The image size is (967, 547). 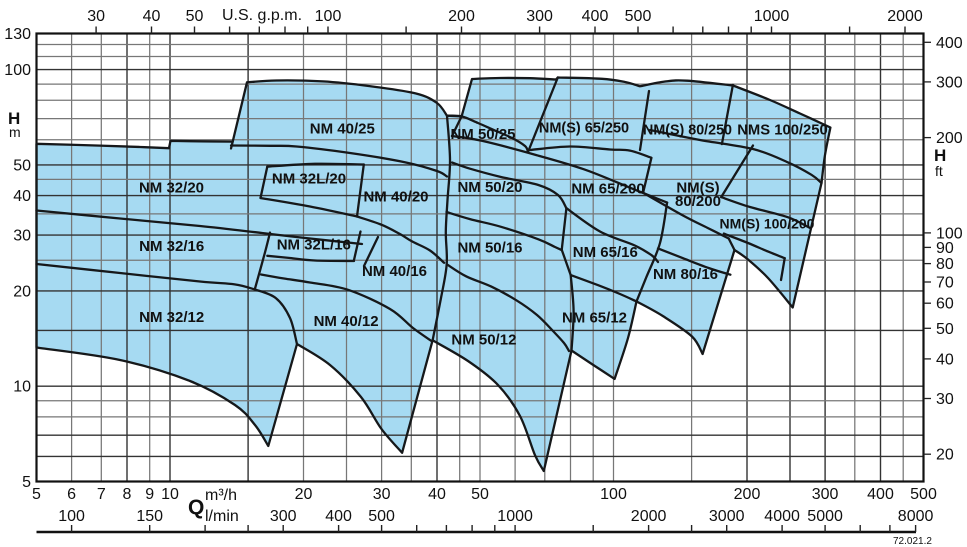 What do you see at coordinates (945, 248) in the screenshot?
I see `svg-text: 90` at bounding box center [945, 248].